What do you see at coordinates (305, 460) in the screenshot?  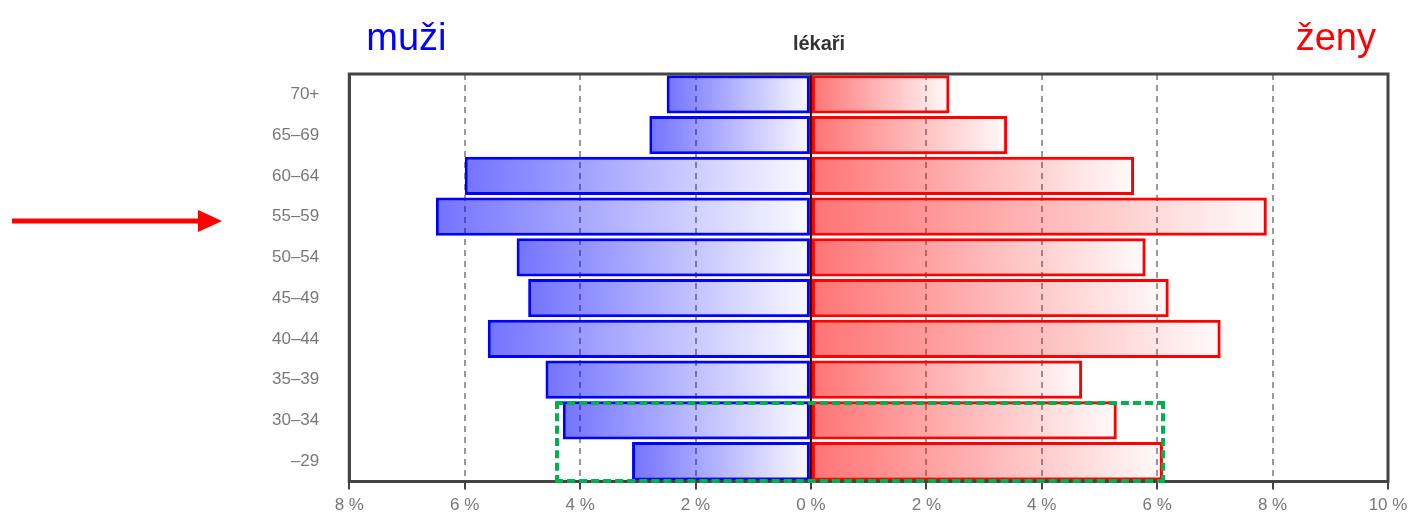 I see `y-tick-label: –29` at bounding box center [305, 460].